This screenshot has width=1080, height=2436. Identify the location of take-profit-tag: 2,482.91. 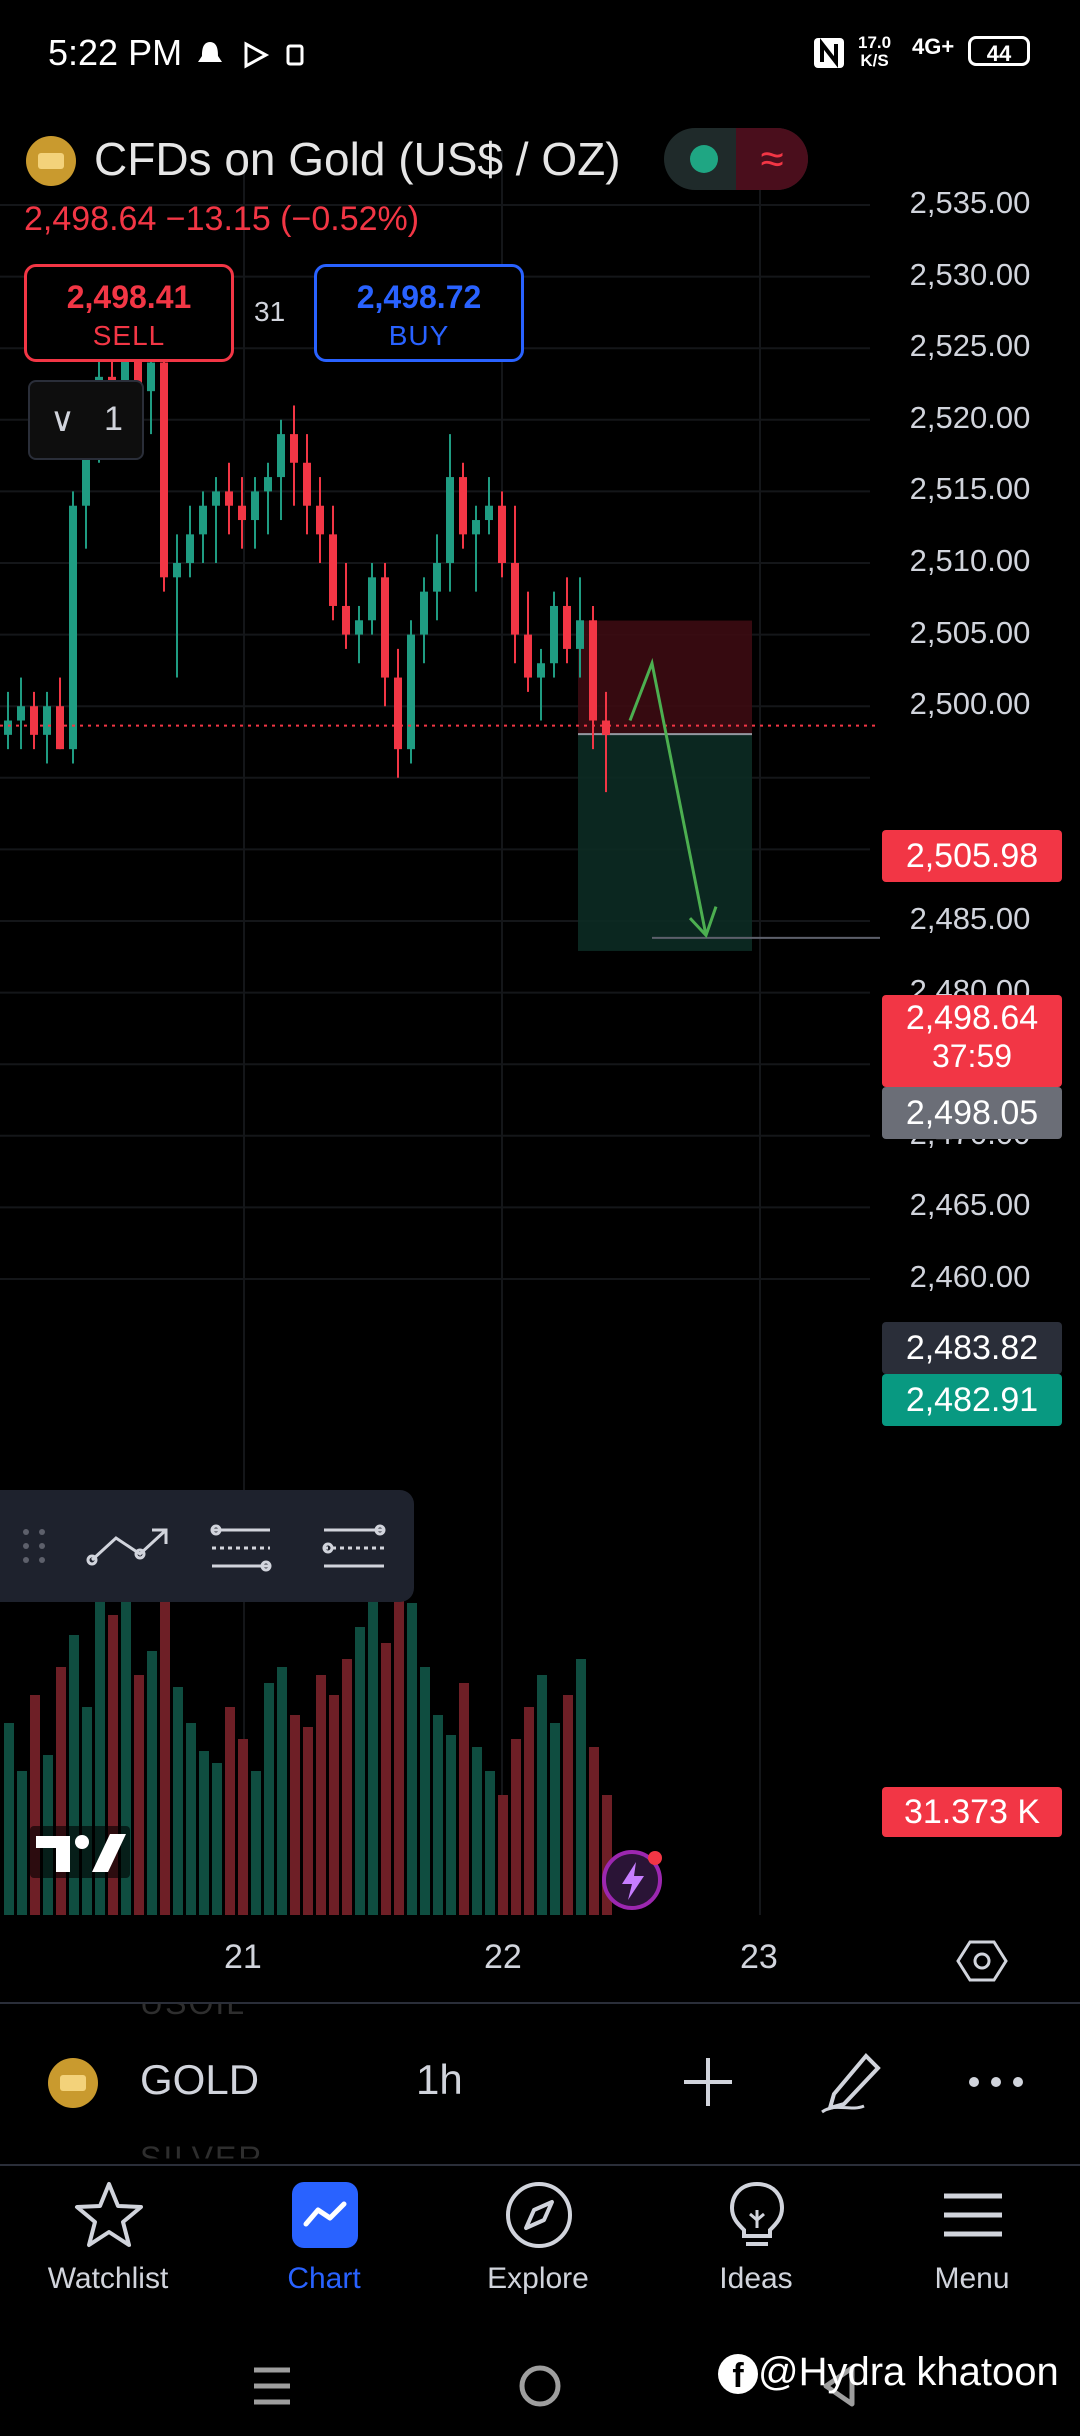
(972, 1400).